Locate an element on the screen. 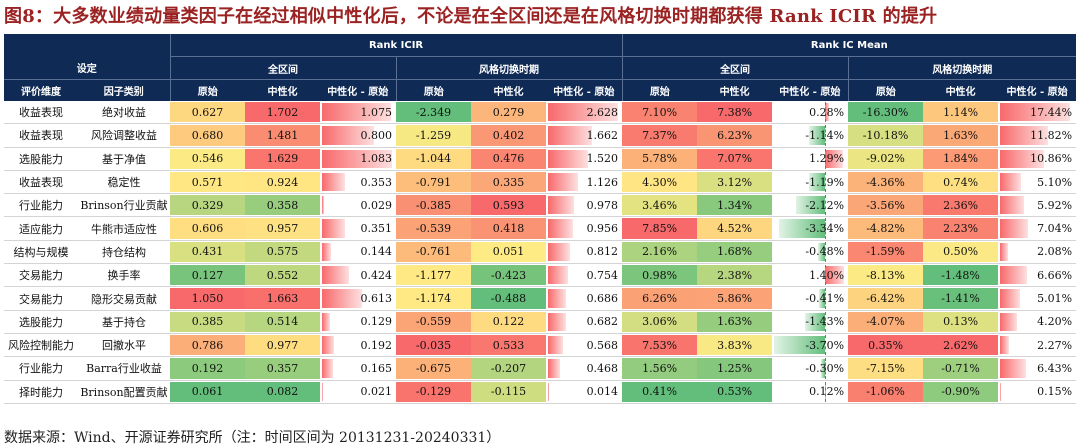 The width and height of the screenshot is (1080, 447). cell-factor-category: Barra行业收益 is located at coordinates (124, 368).